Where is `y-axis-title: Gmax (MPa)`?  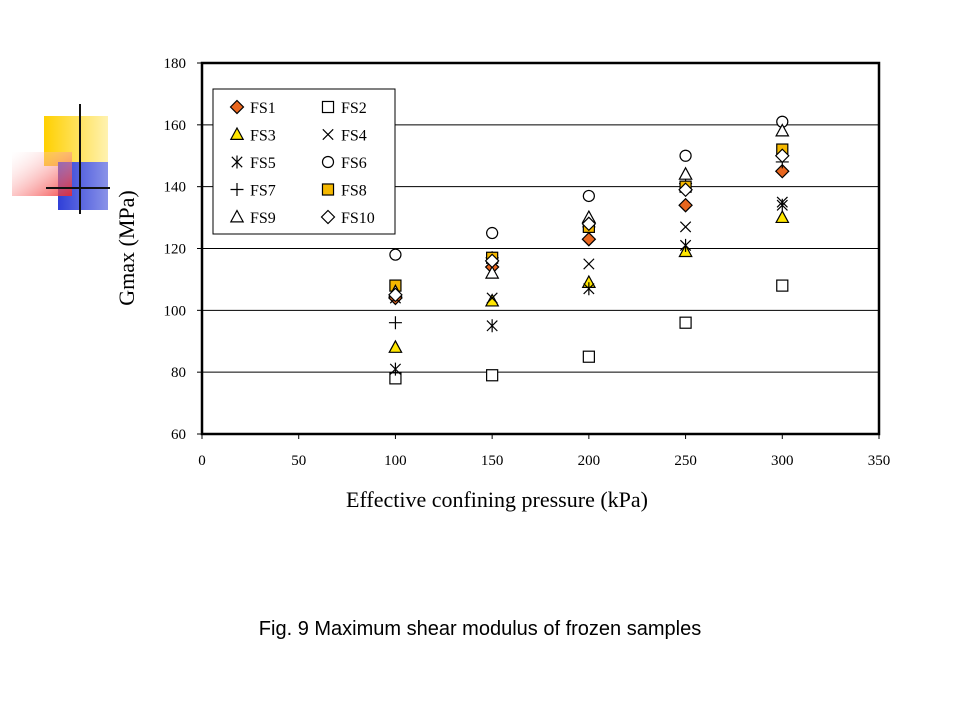 y-axis-title: Gmax (MPa) is located at coordinates (126, 247).